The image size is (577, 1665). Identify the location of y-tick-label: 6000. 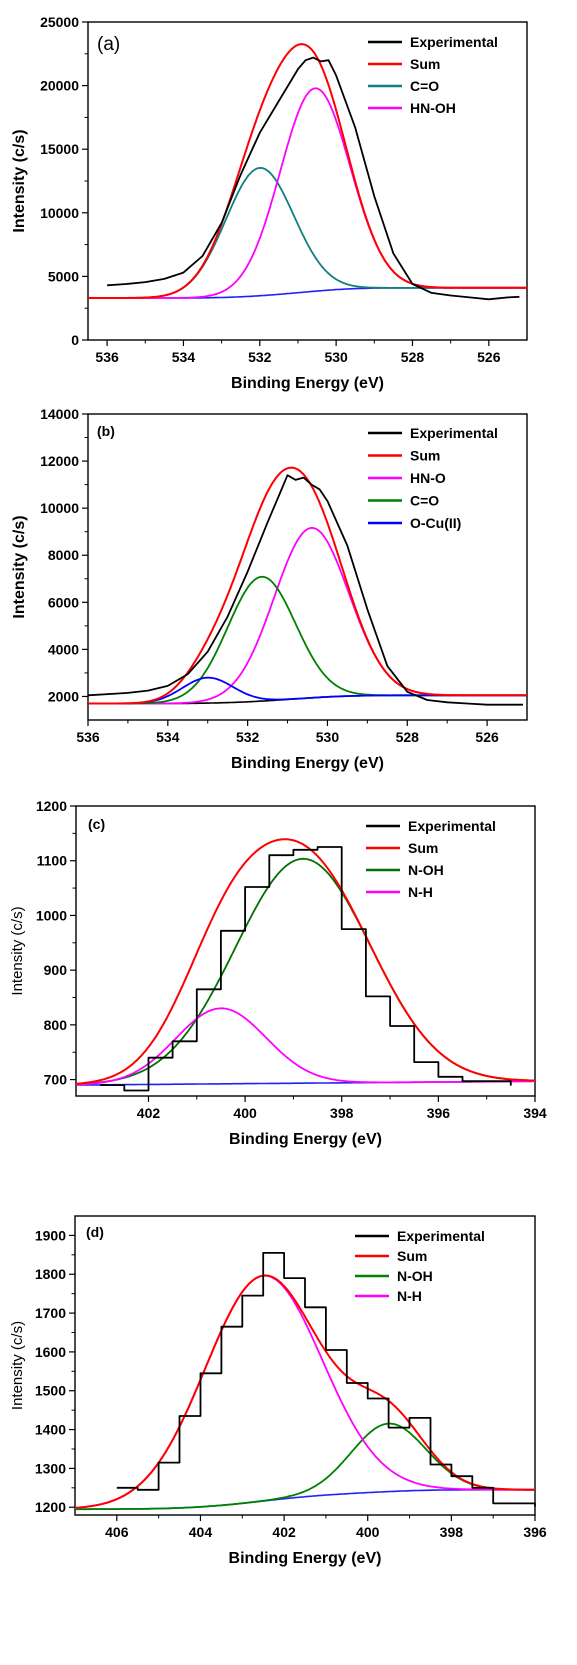
(63, 602).